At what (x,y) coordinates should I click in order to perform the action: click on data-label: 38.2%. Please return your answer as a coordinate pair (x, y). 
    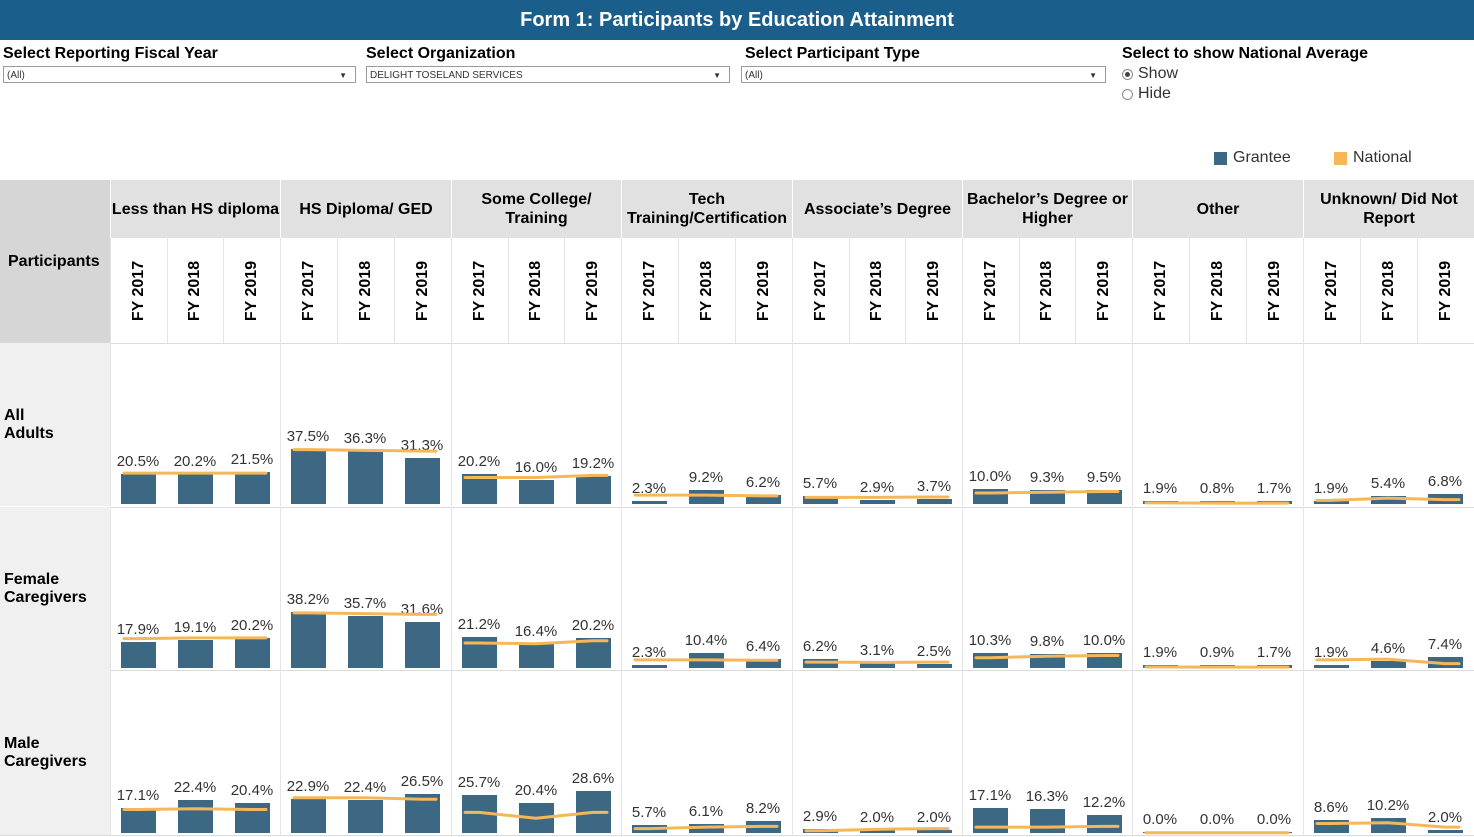
    Looking at the image, I should click on (308, 599).